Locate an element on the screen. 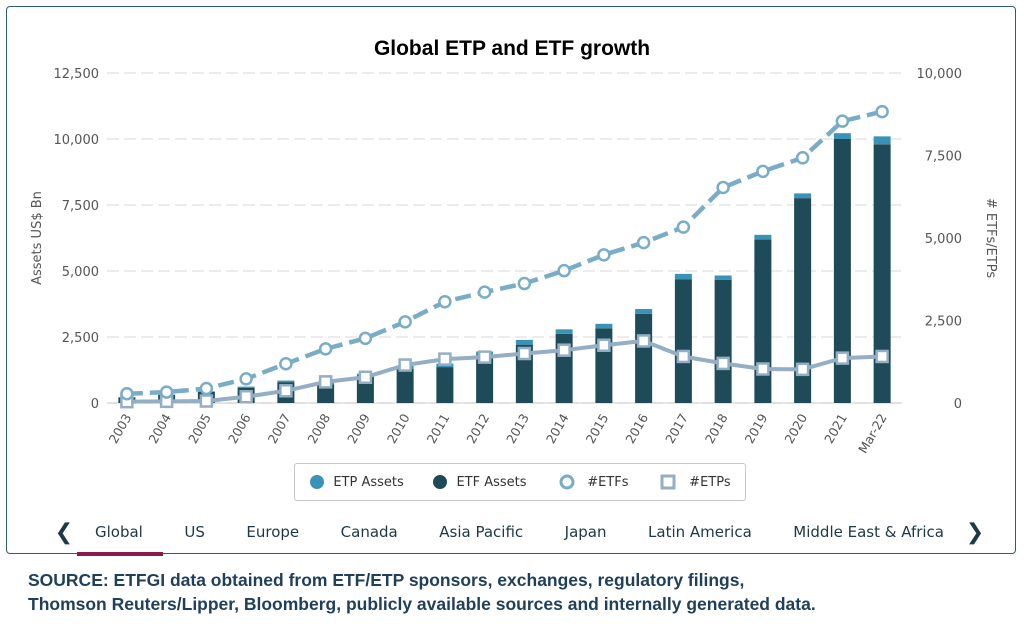 The height and width of the screenshot is (635, 1024). etp-assets-swatch-icon is located at coordinates (317, 482).